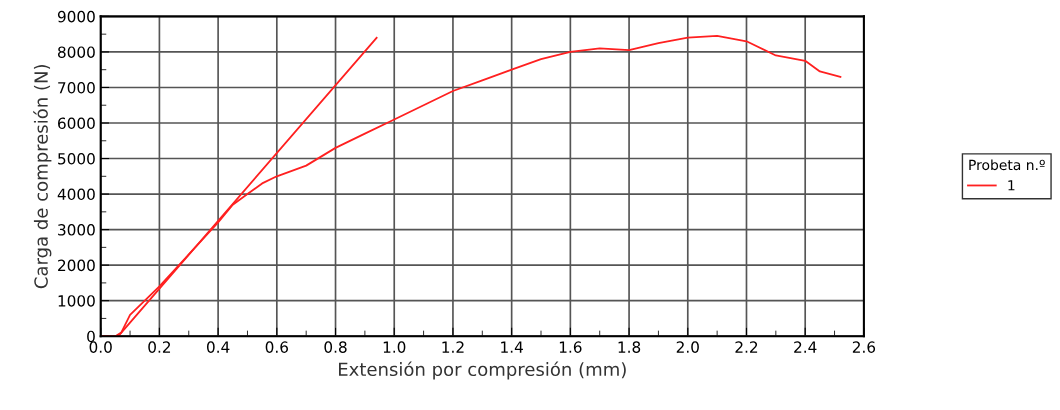  I want to click on y-tick-label: 5000, so click(76, 159).